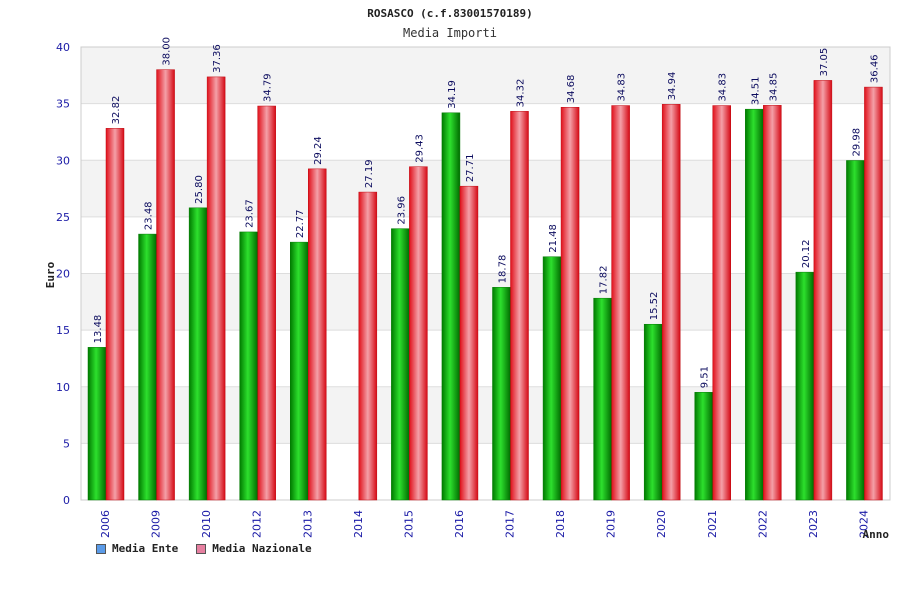  What do you see at coordinates (560, 524) in the screenshot?
I see `x-tick-label: 2018` at bounding box center [560, 524].